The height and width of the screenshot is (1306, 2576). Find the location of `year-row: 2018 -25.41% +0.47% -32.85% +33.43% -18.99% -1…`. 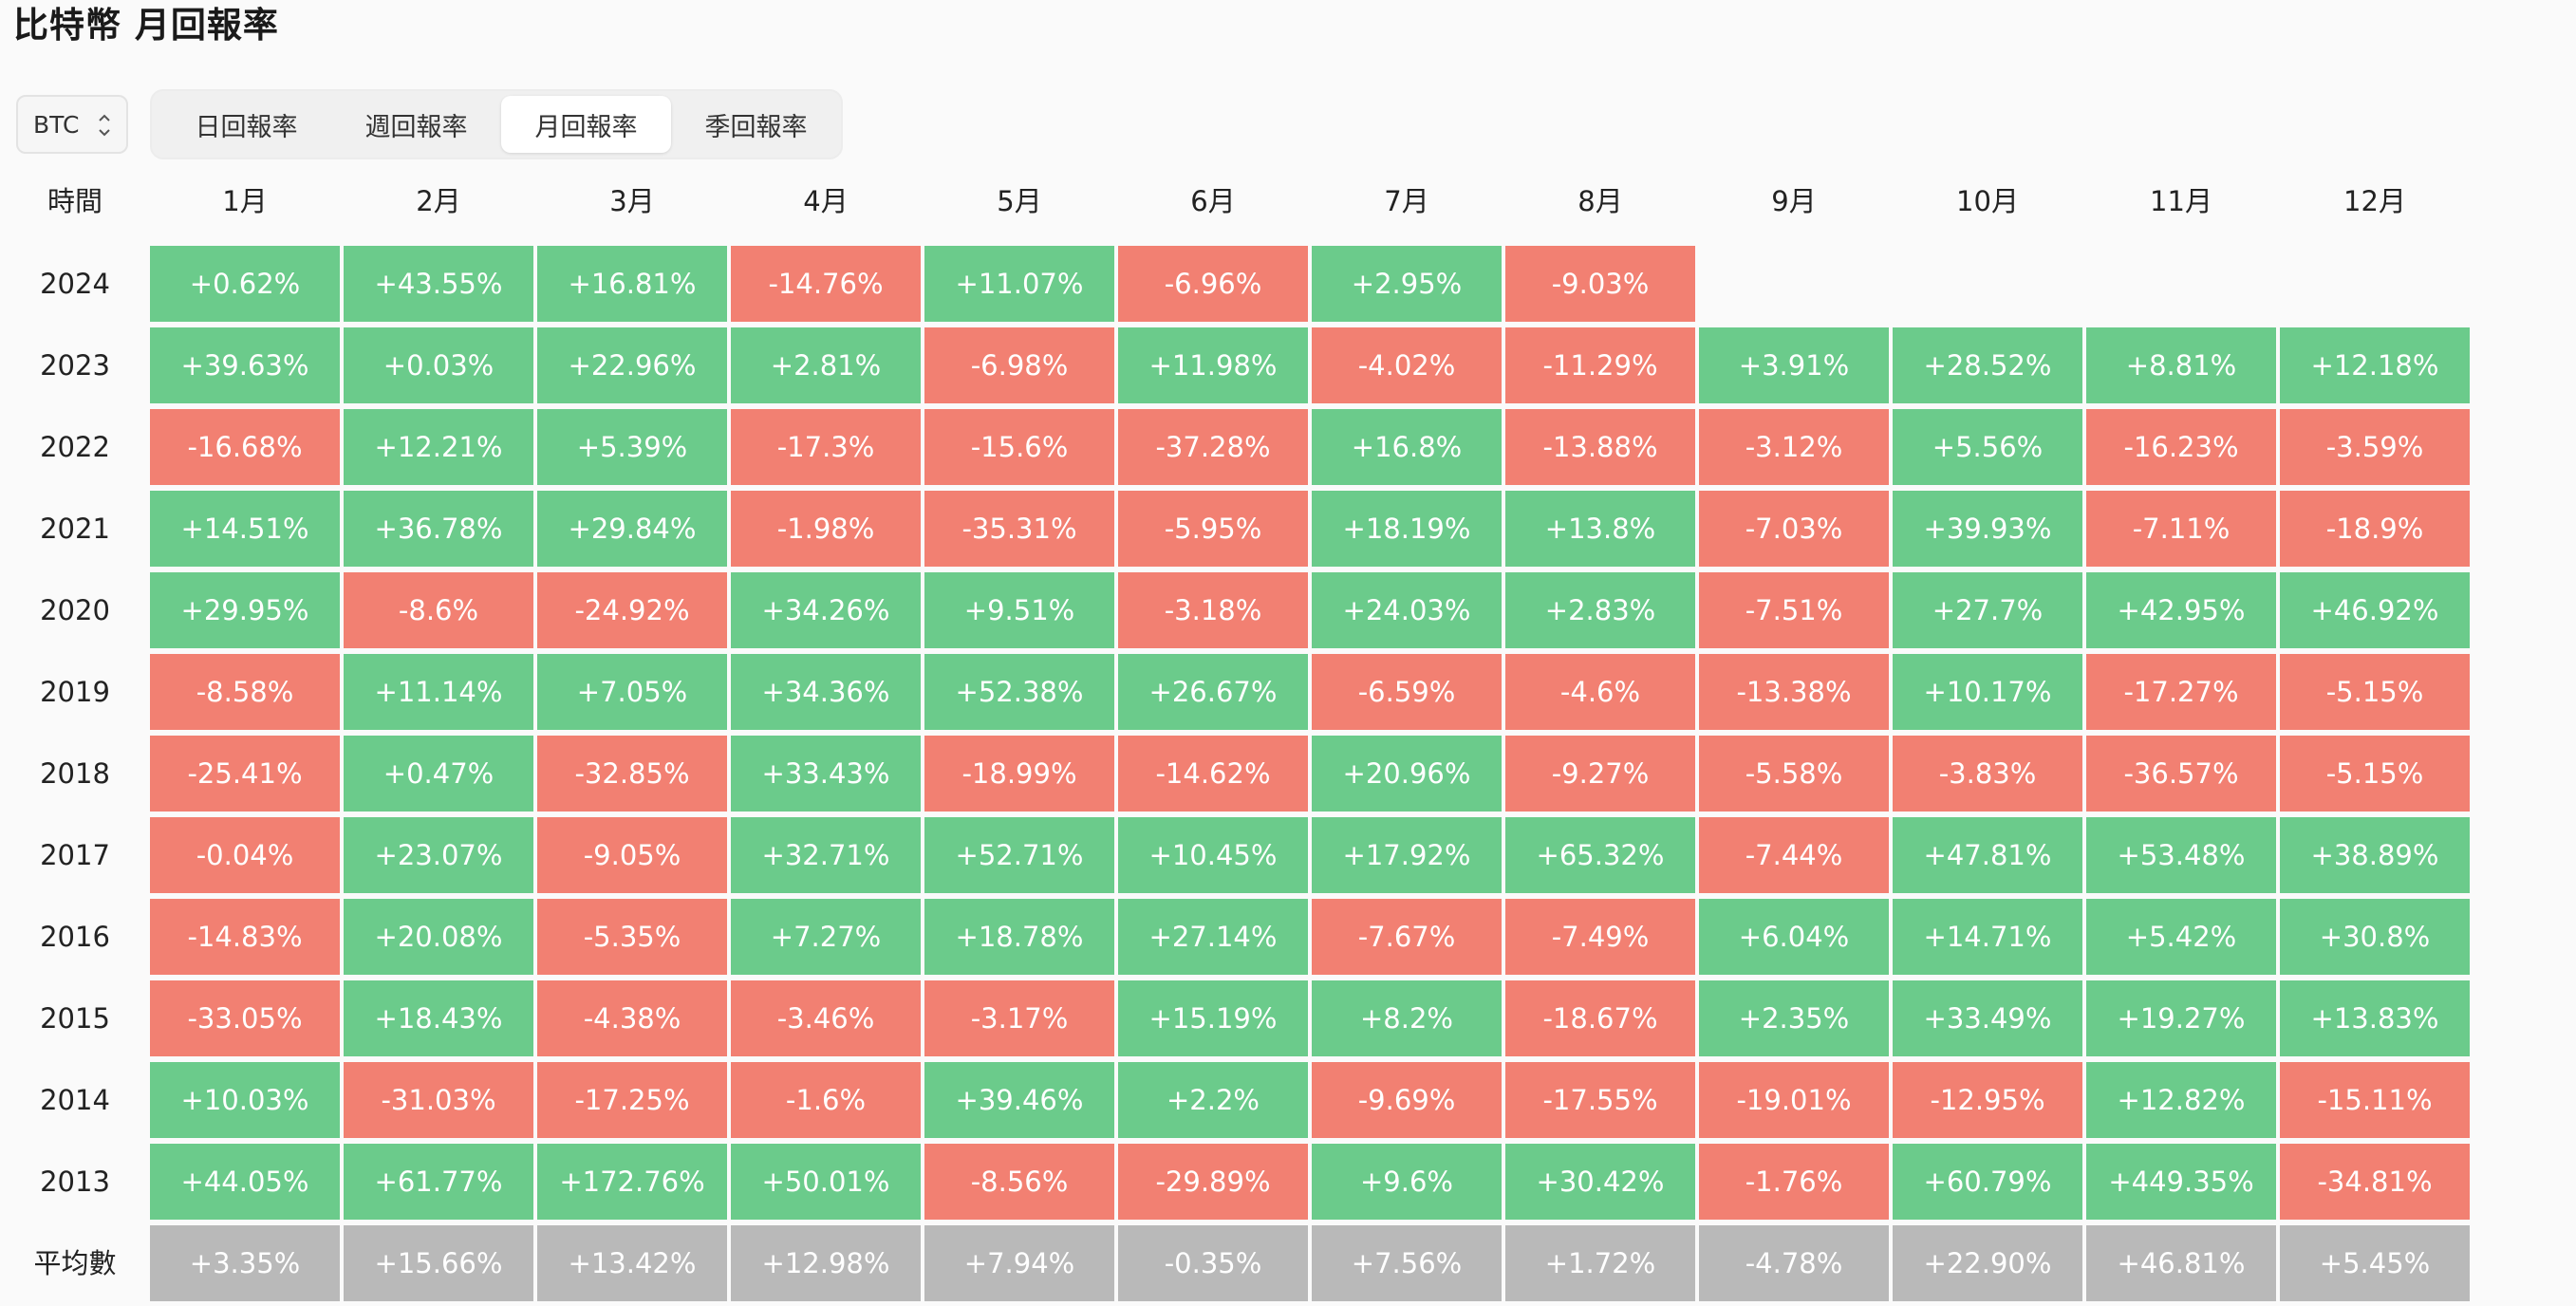

year-row: 2018 -25.41% +0.47% -32.85% +33.43% -18.99% -1… is located at coordinates (1288, 773).